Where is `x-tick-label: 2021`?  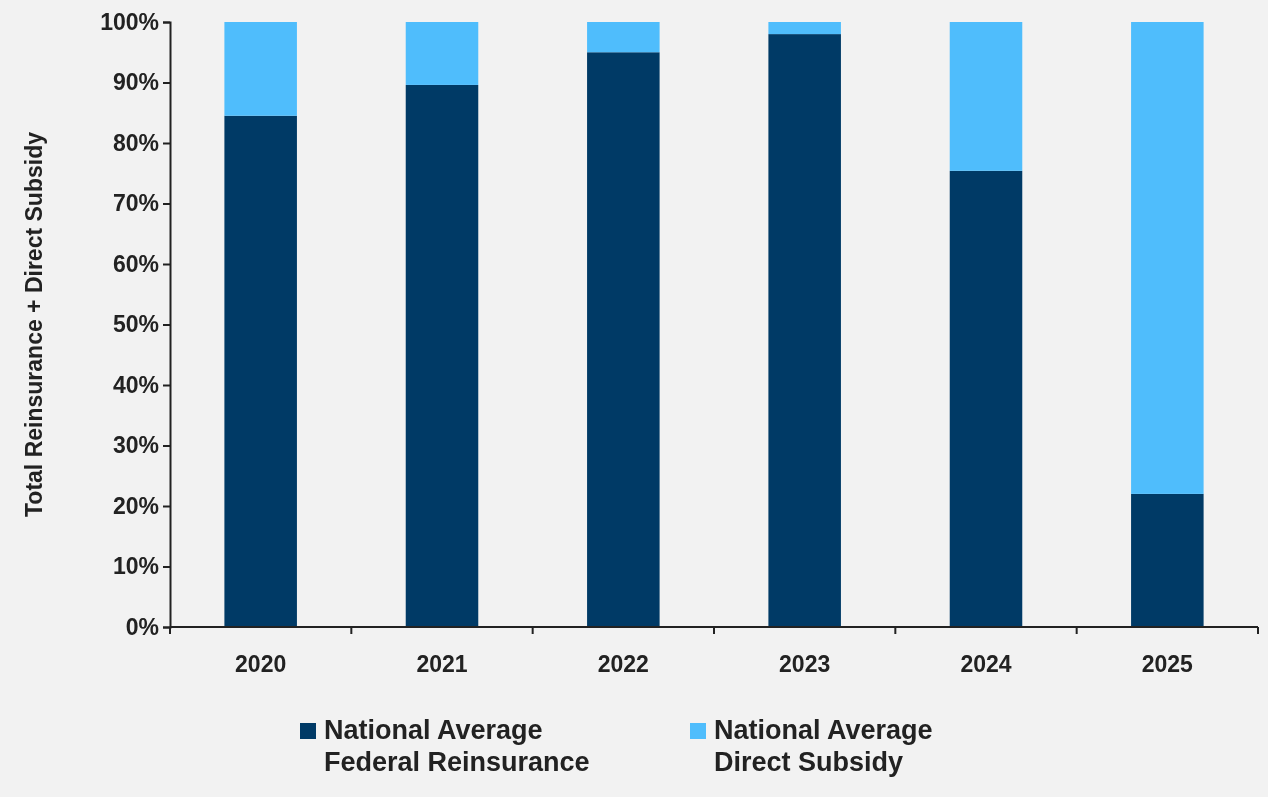
x-tick-label: 2021 is located at coordinates (442, 664).